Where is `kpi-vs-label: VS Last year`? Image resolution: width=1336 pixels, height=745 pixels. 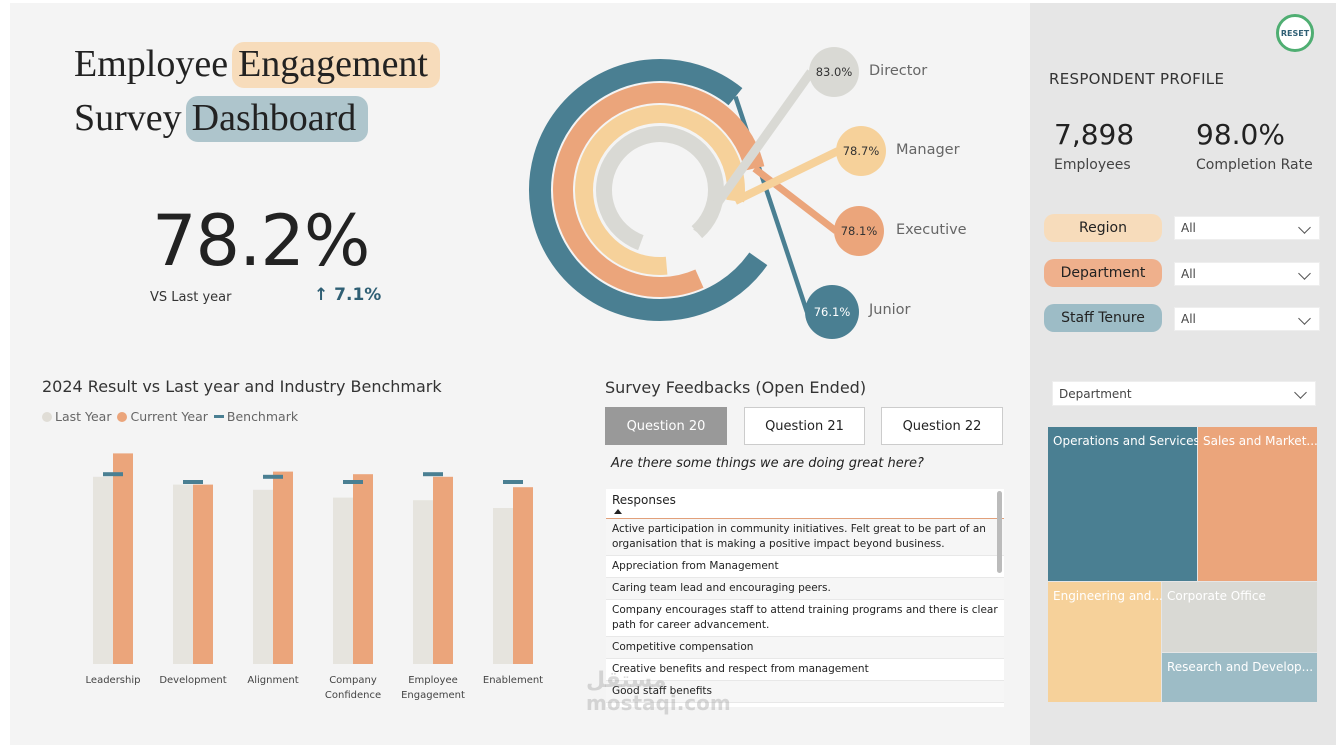
kpi-vs-label: VS Last year is located at coordinates (191, 297).